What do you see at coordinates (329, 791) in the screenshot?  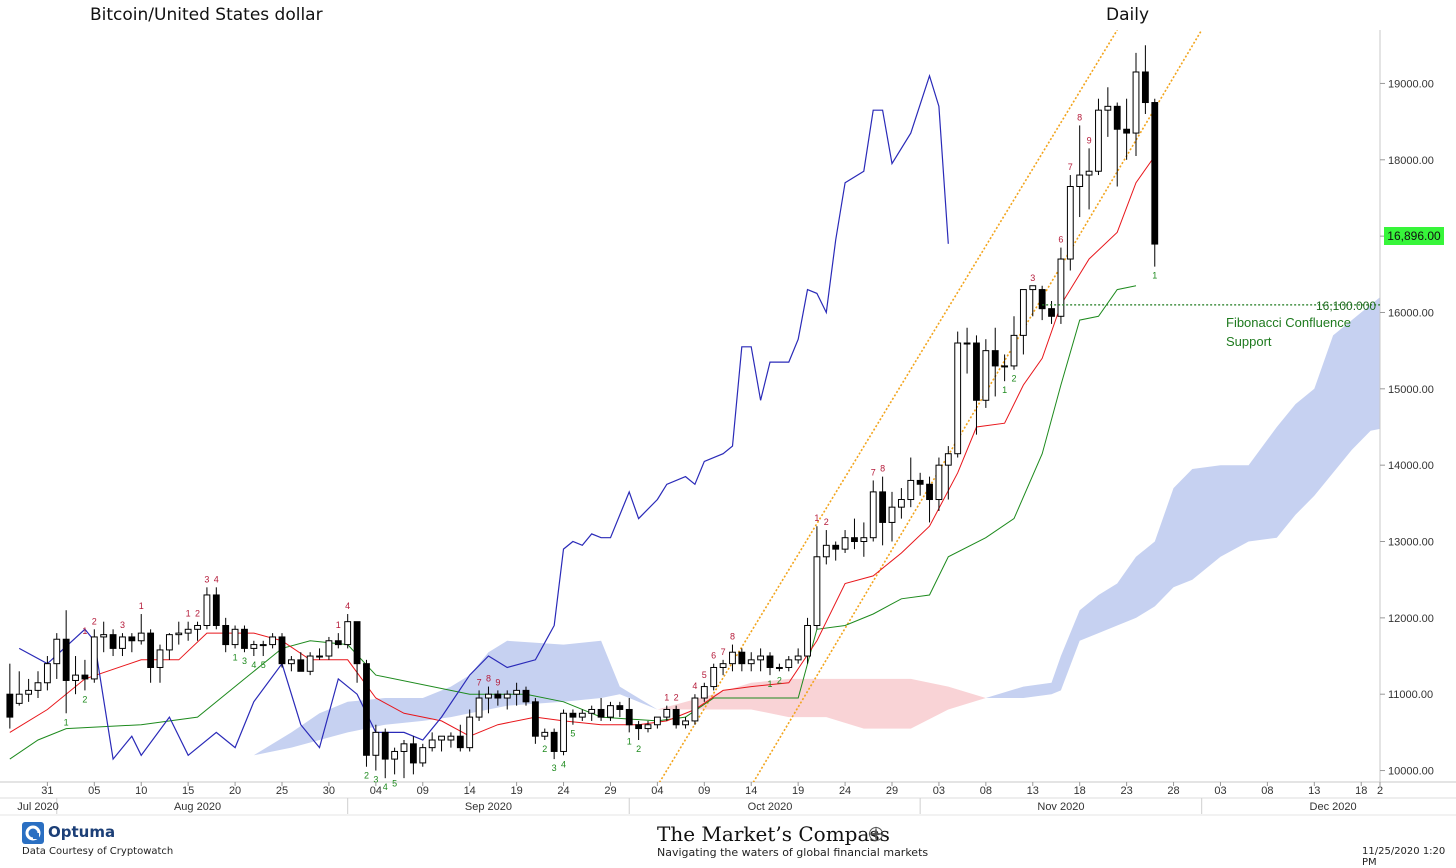 I see `x-tick-label: 30` at bounding box center [329, 791].